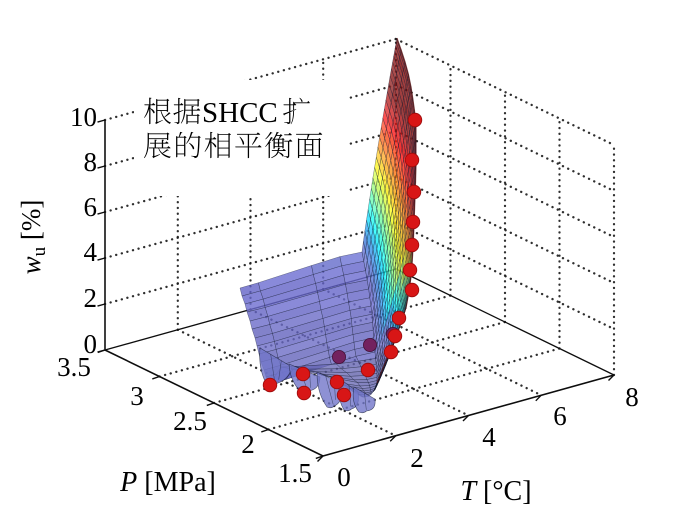  What do you see at coordinates (74, 367) in the screenshot?
I see `svg-text: 3.5` at bounding box center [74, 367].